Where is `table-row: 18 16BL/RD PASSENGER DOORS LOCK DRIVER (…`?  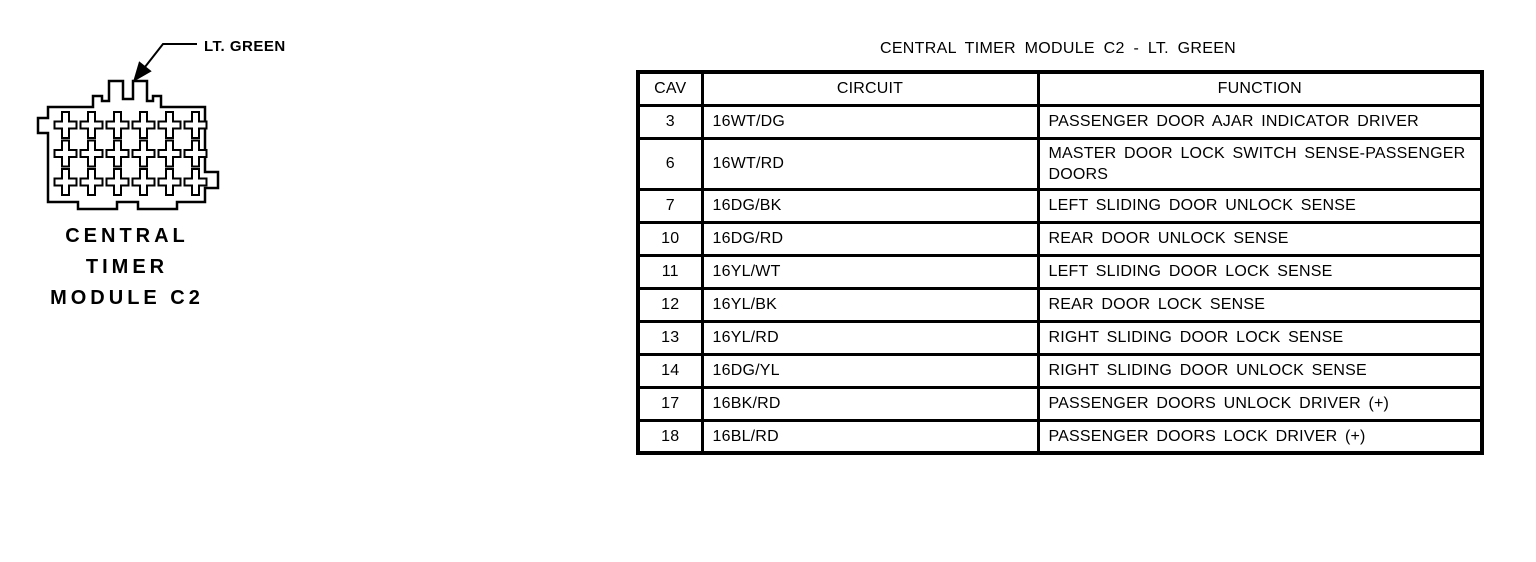 table-row: 18 16BL/RD PASSENGER DOORS LOCK DRIVER (… is located at coordinates (1060, 436).